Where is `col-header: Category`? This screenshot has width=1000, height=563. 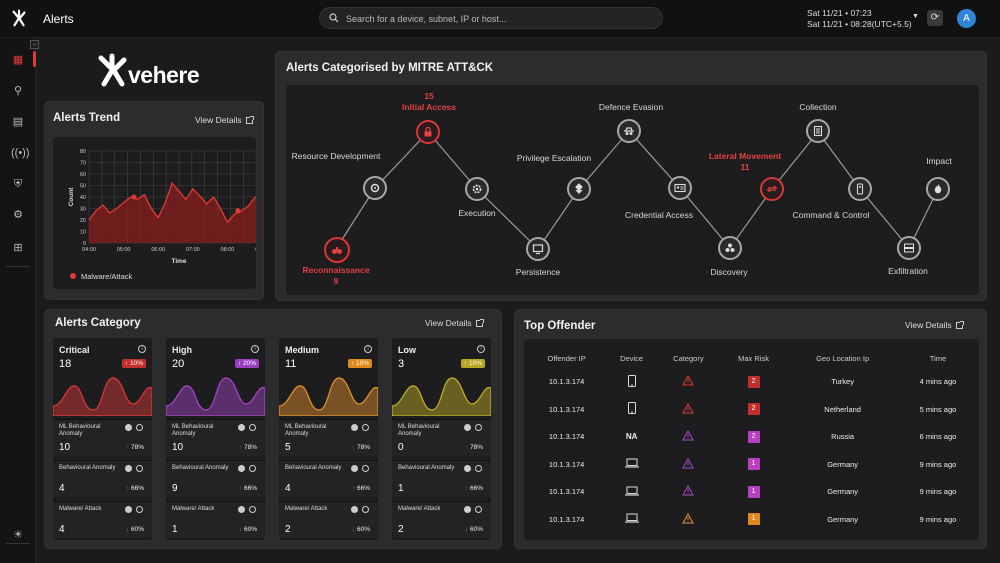 col-header: Category is located at coordinates (688, 358).